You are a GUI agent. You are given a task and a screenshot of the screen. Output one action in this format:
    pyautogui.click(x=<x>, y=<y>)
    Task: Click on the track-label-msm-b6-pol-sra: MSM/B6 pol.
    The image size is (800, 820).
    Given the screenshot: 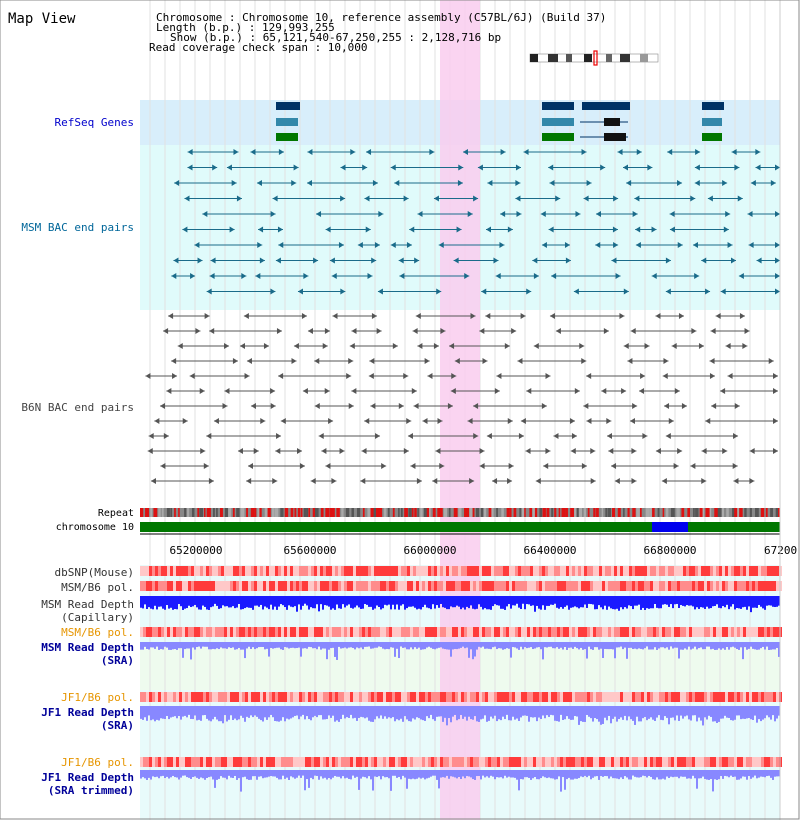 What is the action you would take?
    pyautogui.click(x=97, y=632)
    